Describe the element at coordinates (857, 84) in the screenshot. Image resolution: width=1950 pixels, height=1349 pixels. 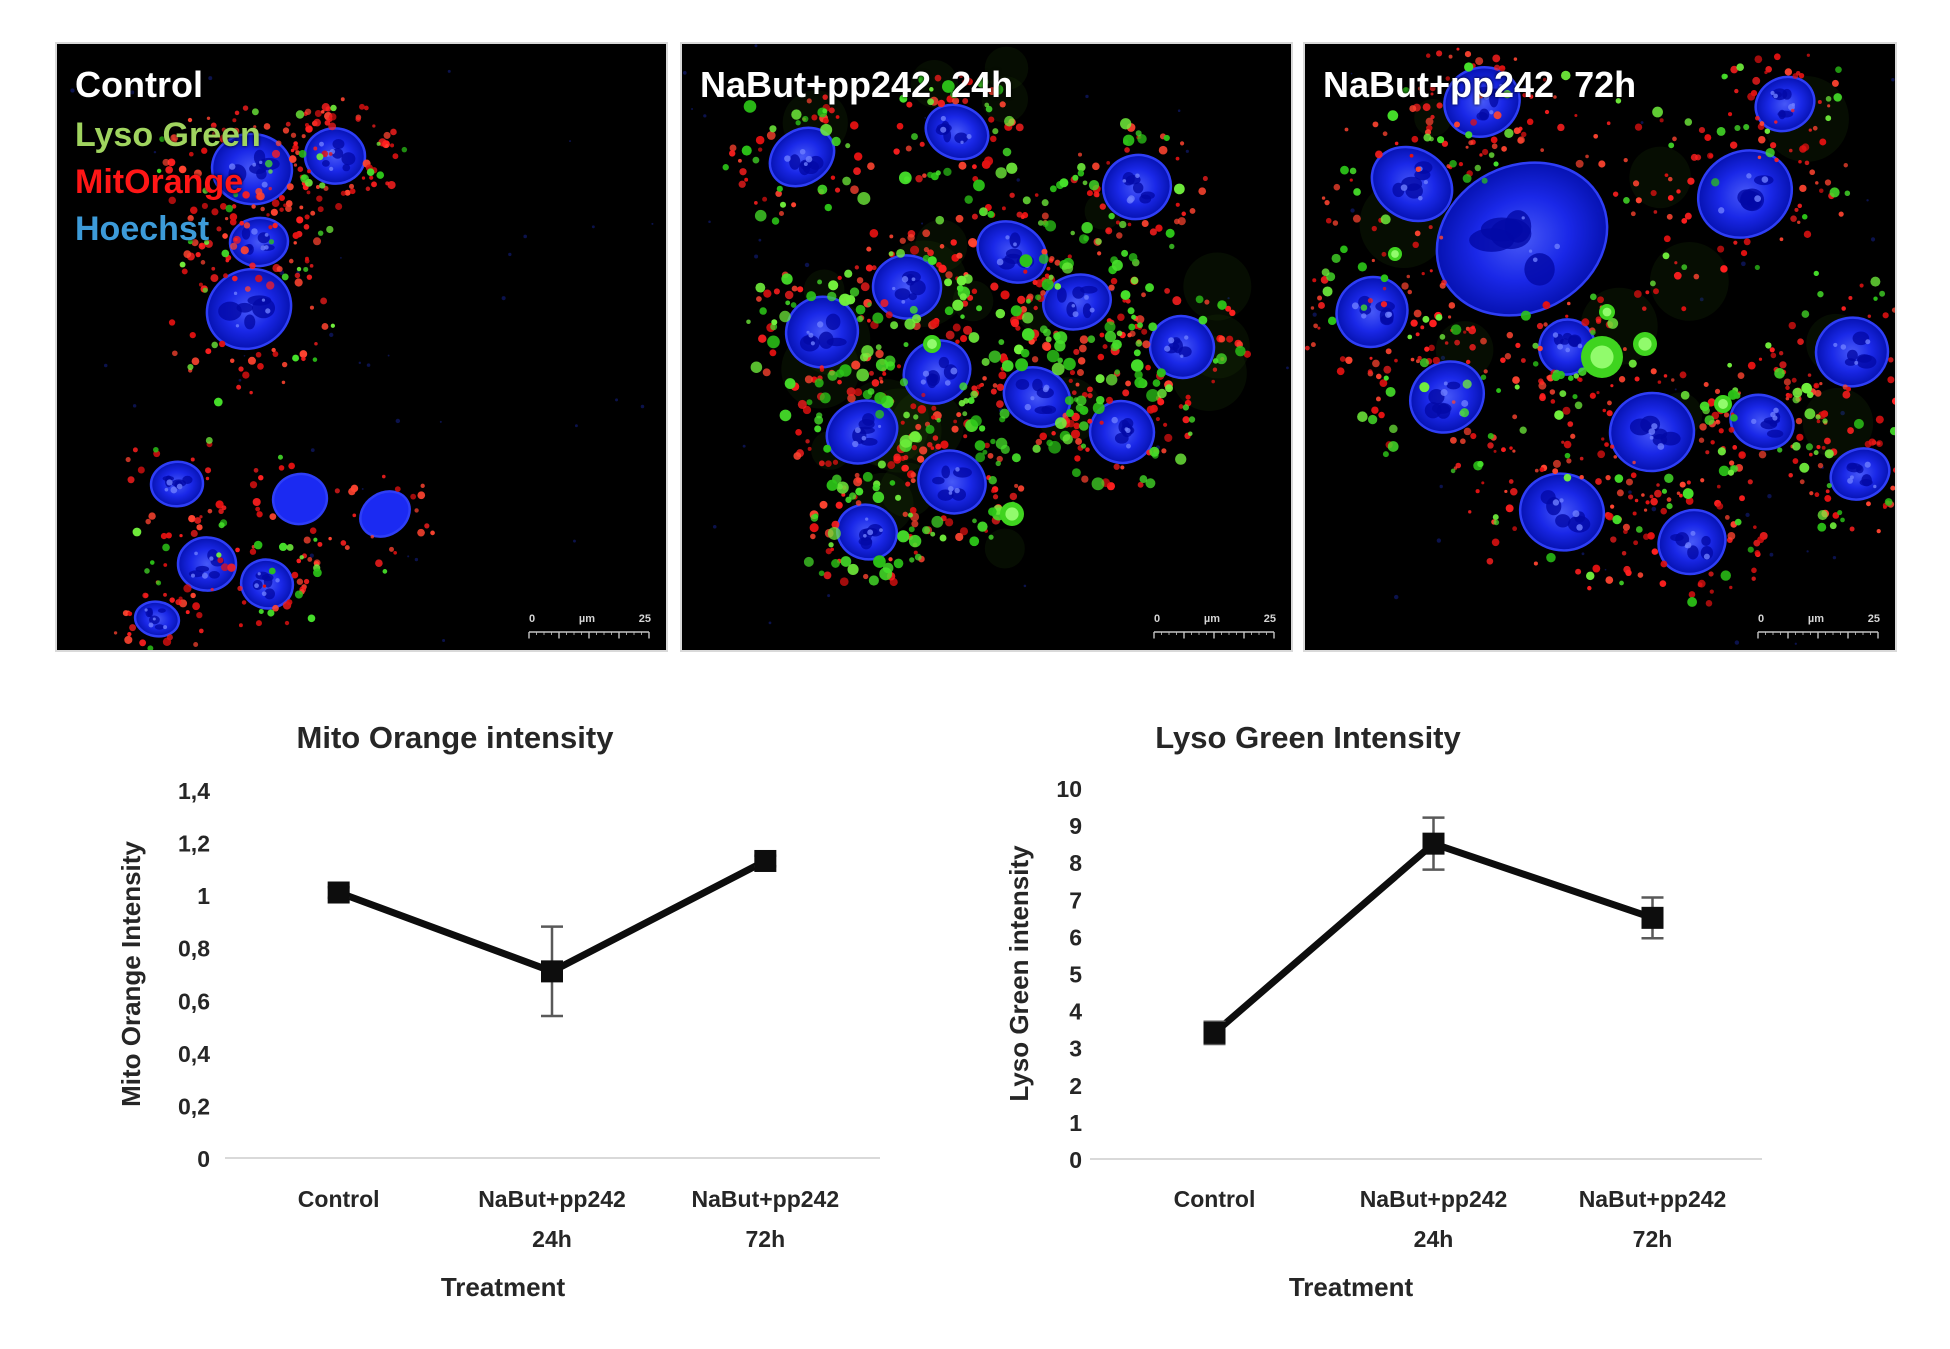
I see `panel-title-24h: NaBut+pp242 24h` at that location.